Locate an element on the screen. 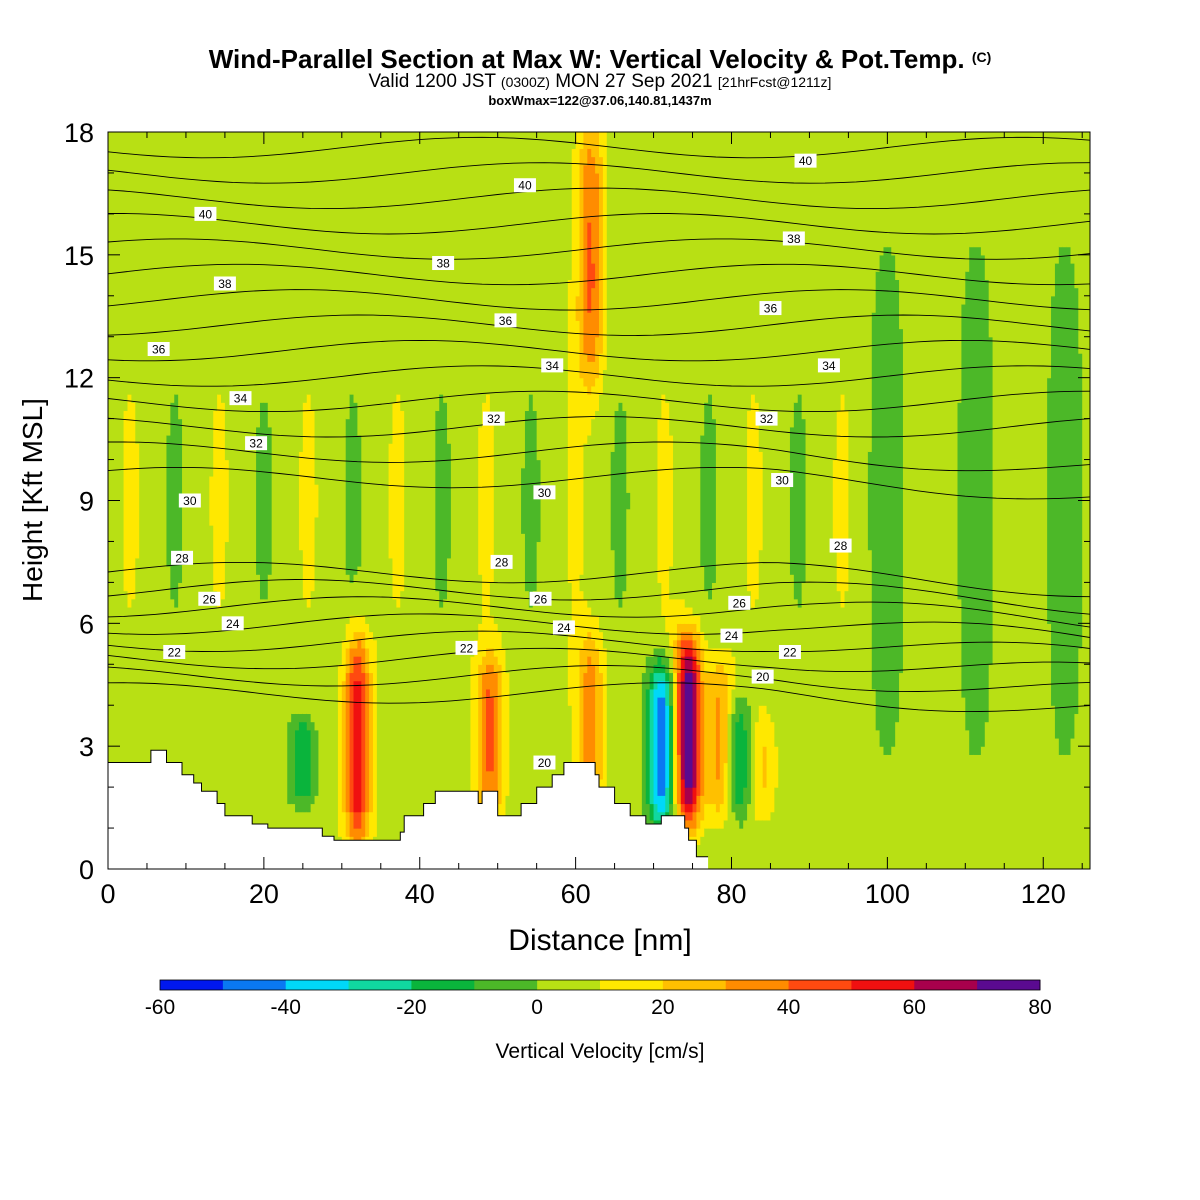 This screenshot has height=1200, width=1200. colorbar-tick-label: 20 is located at coordinates (662, 1007).